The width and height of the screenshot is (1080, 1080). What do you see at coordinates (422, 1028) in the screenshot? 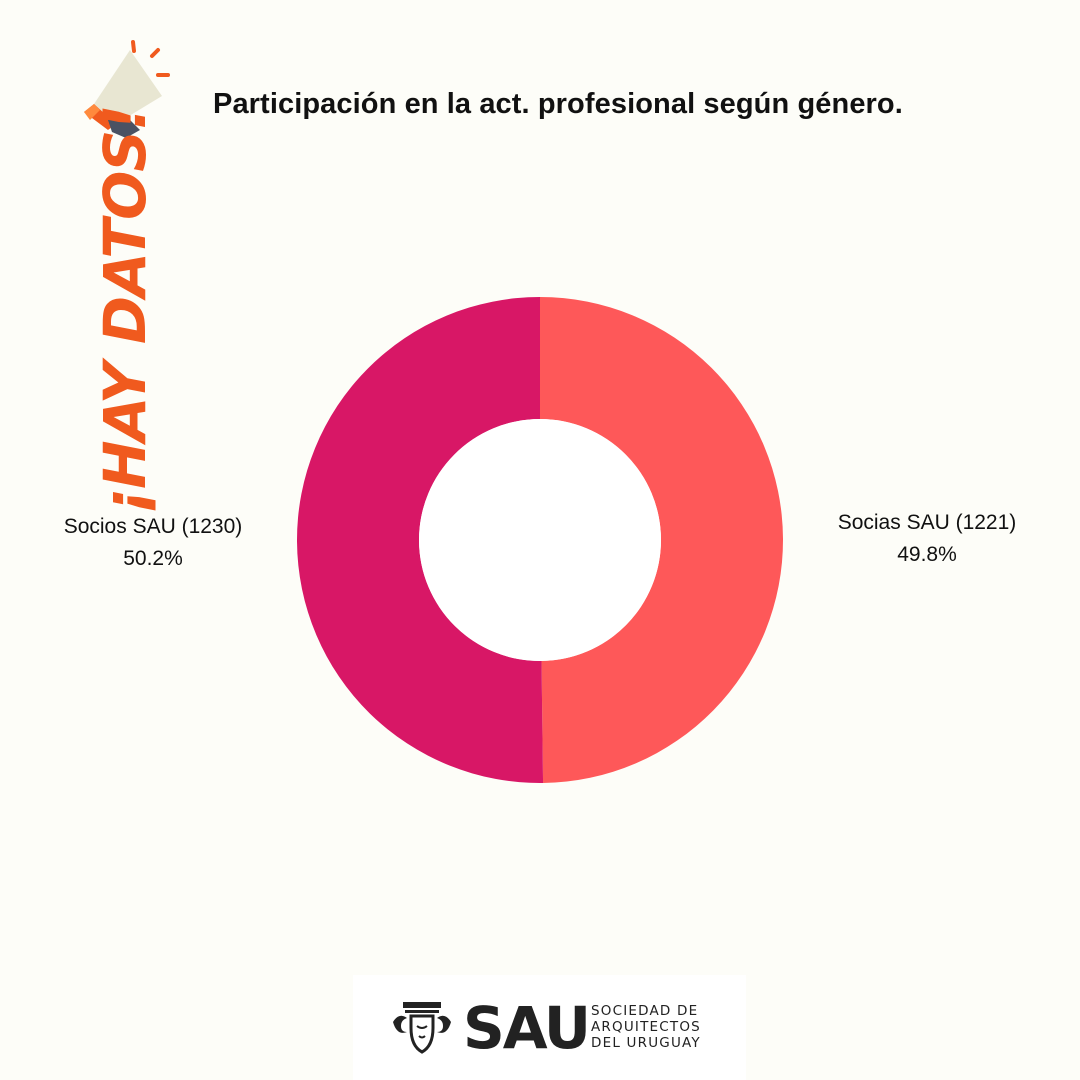
I see `classical-head-icon` at bounding box center [422, 1028].